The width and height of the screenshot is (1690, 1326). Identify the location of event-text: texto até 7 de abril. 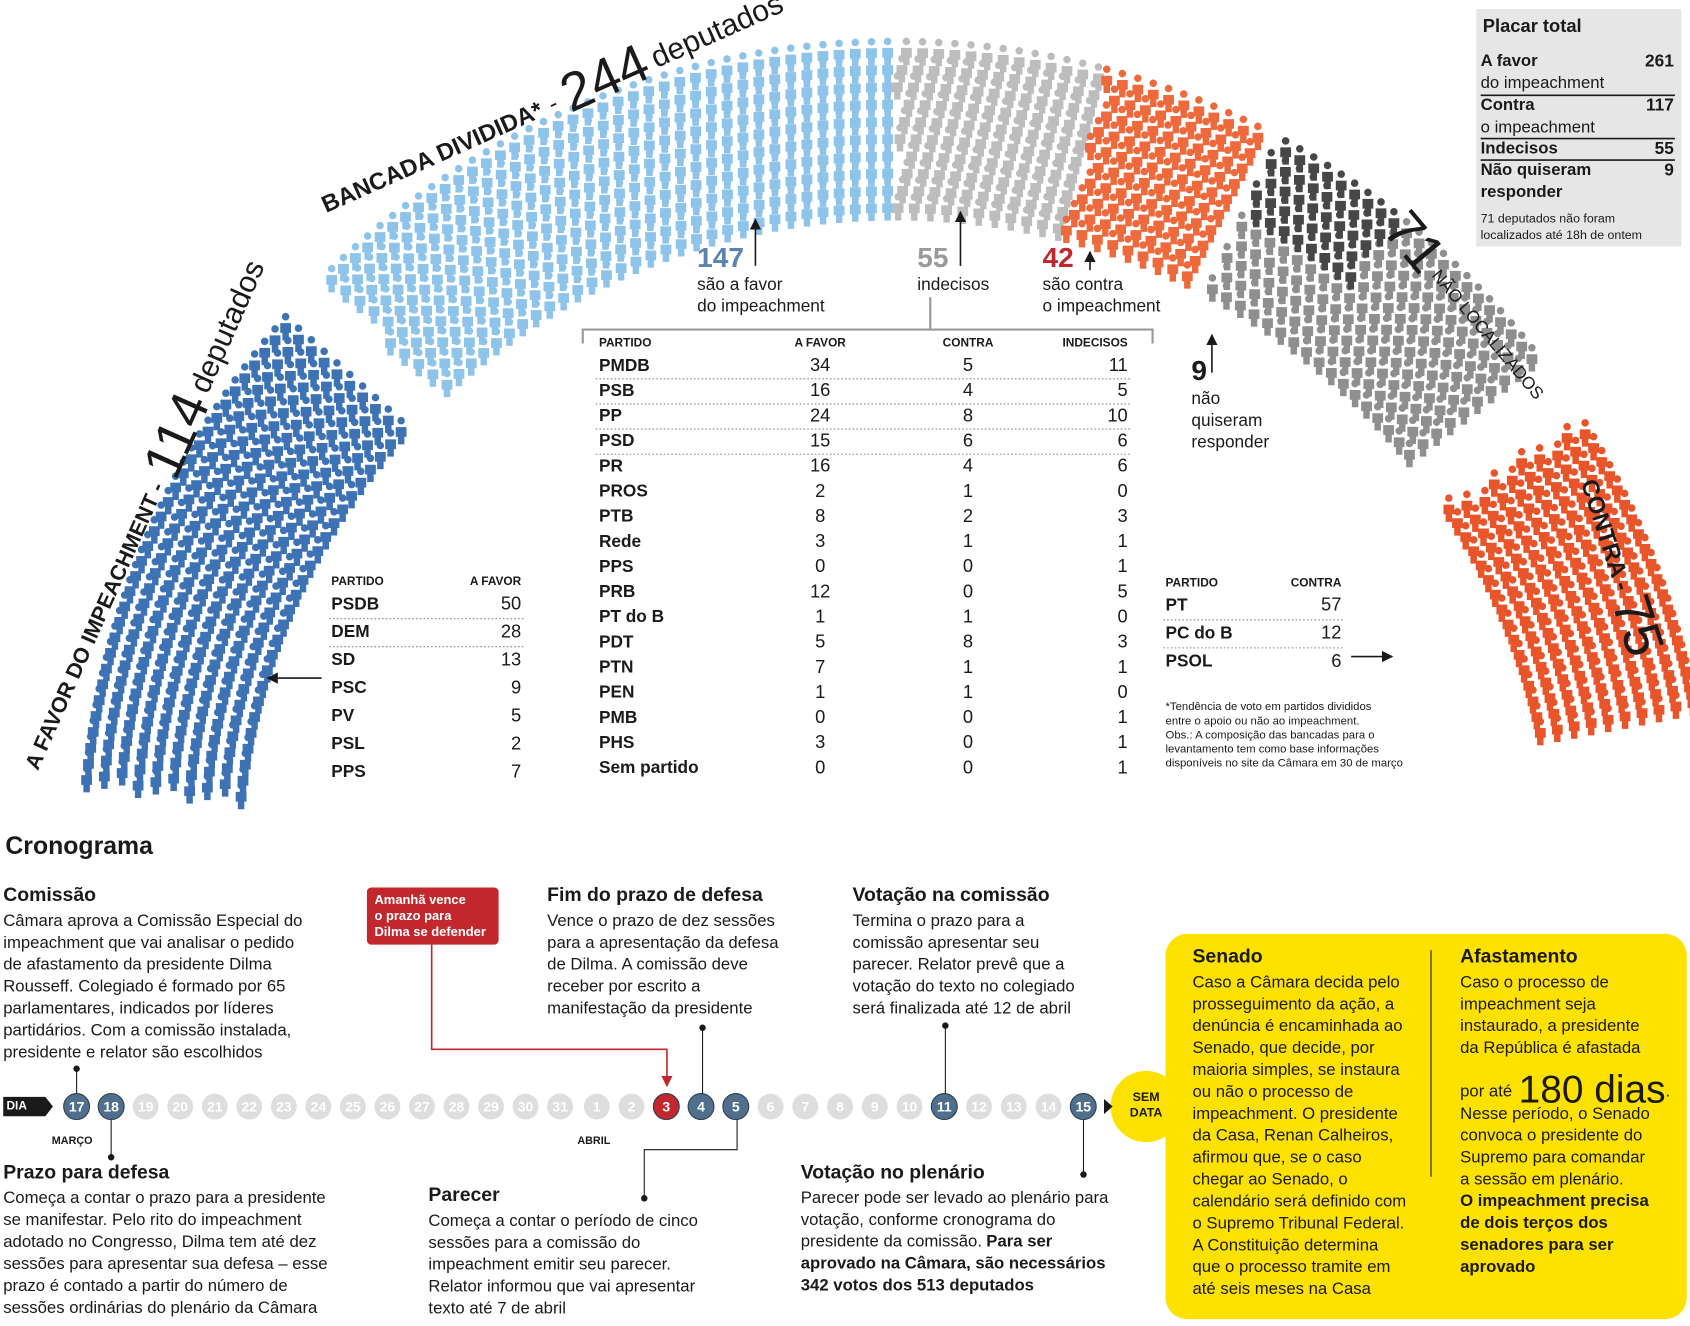
(497, 1308).